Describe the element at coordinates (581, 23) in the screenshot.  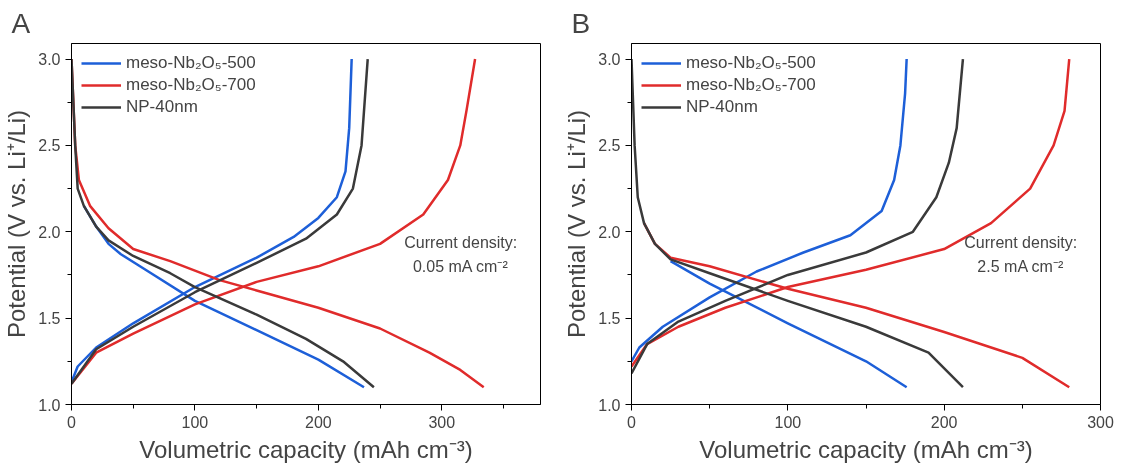
I see `chart-title: B` at that location.